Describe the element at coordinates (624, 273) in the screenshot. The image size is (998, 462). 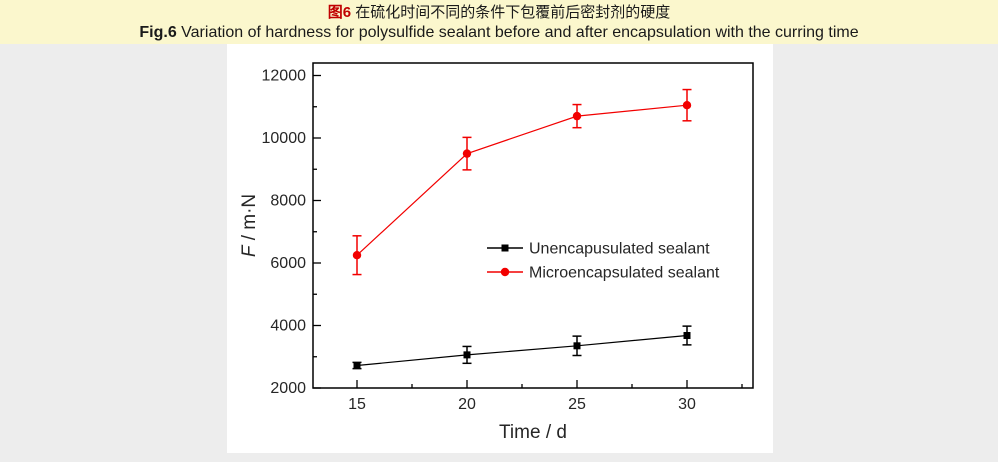
I see `legend-label: Microencapsulated sealant` at that location.